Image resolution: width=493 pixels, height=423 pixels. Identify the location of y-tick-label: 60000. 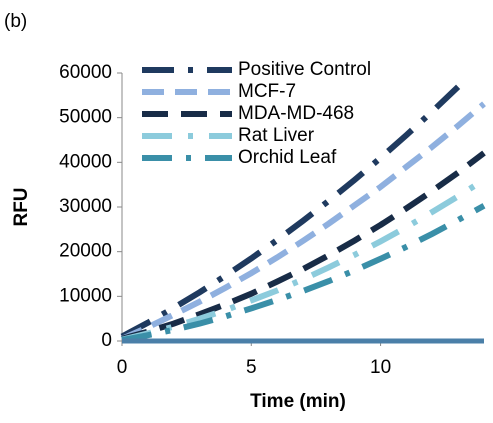
(85, 72).